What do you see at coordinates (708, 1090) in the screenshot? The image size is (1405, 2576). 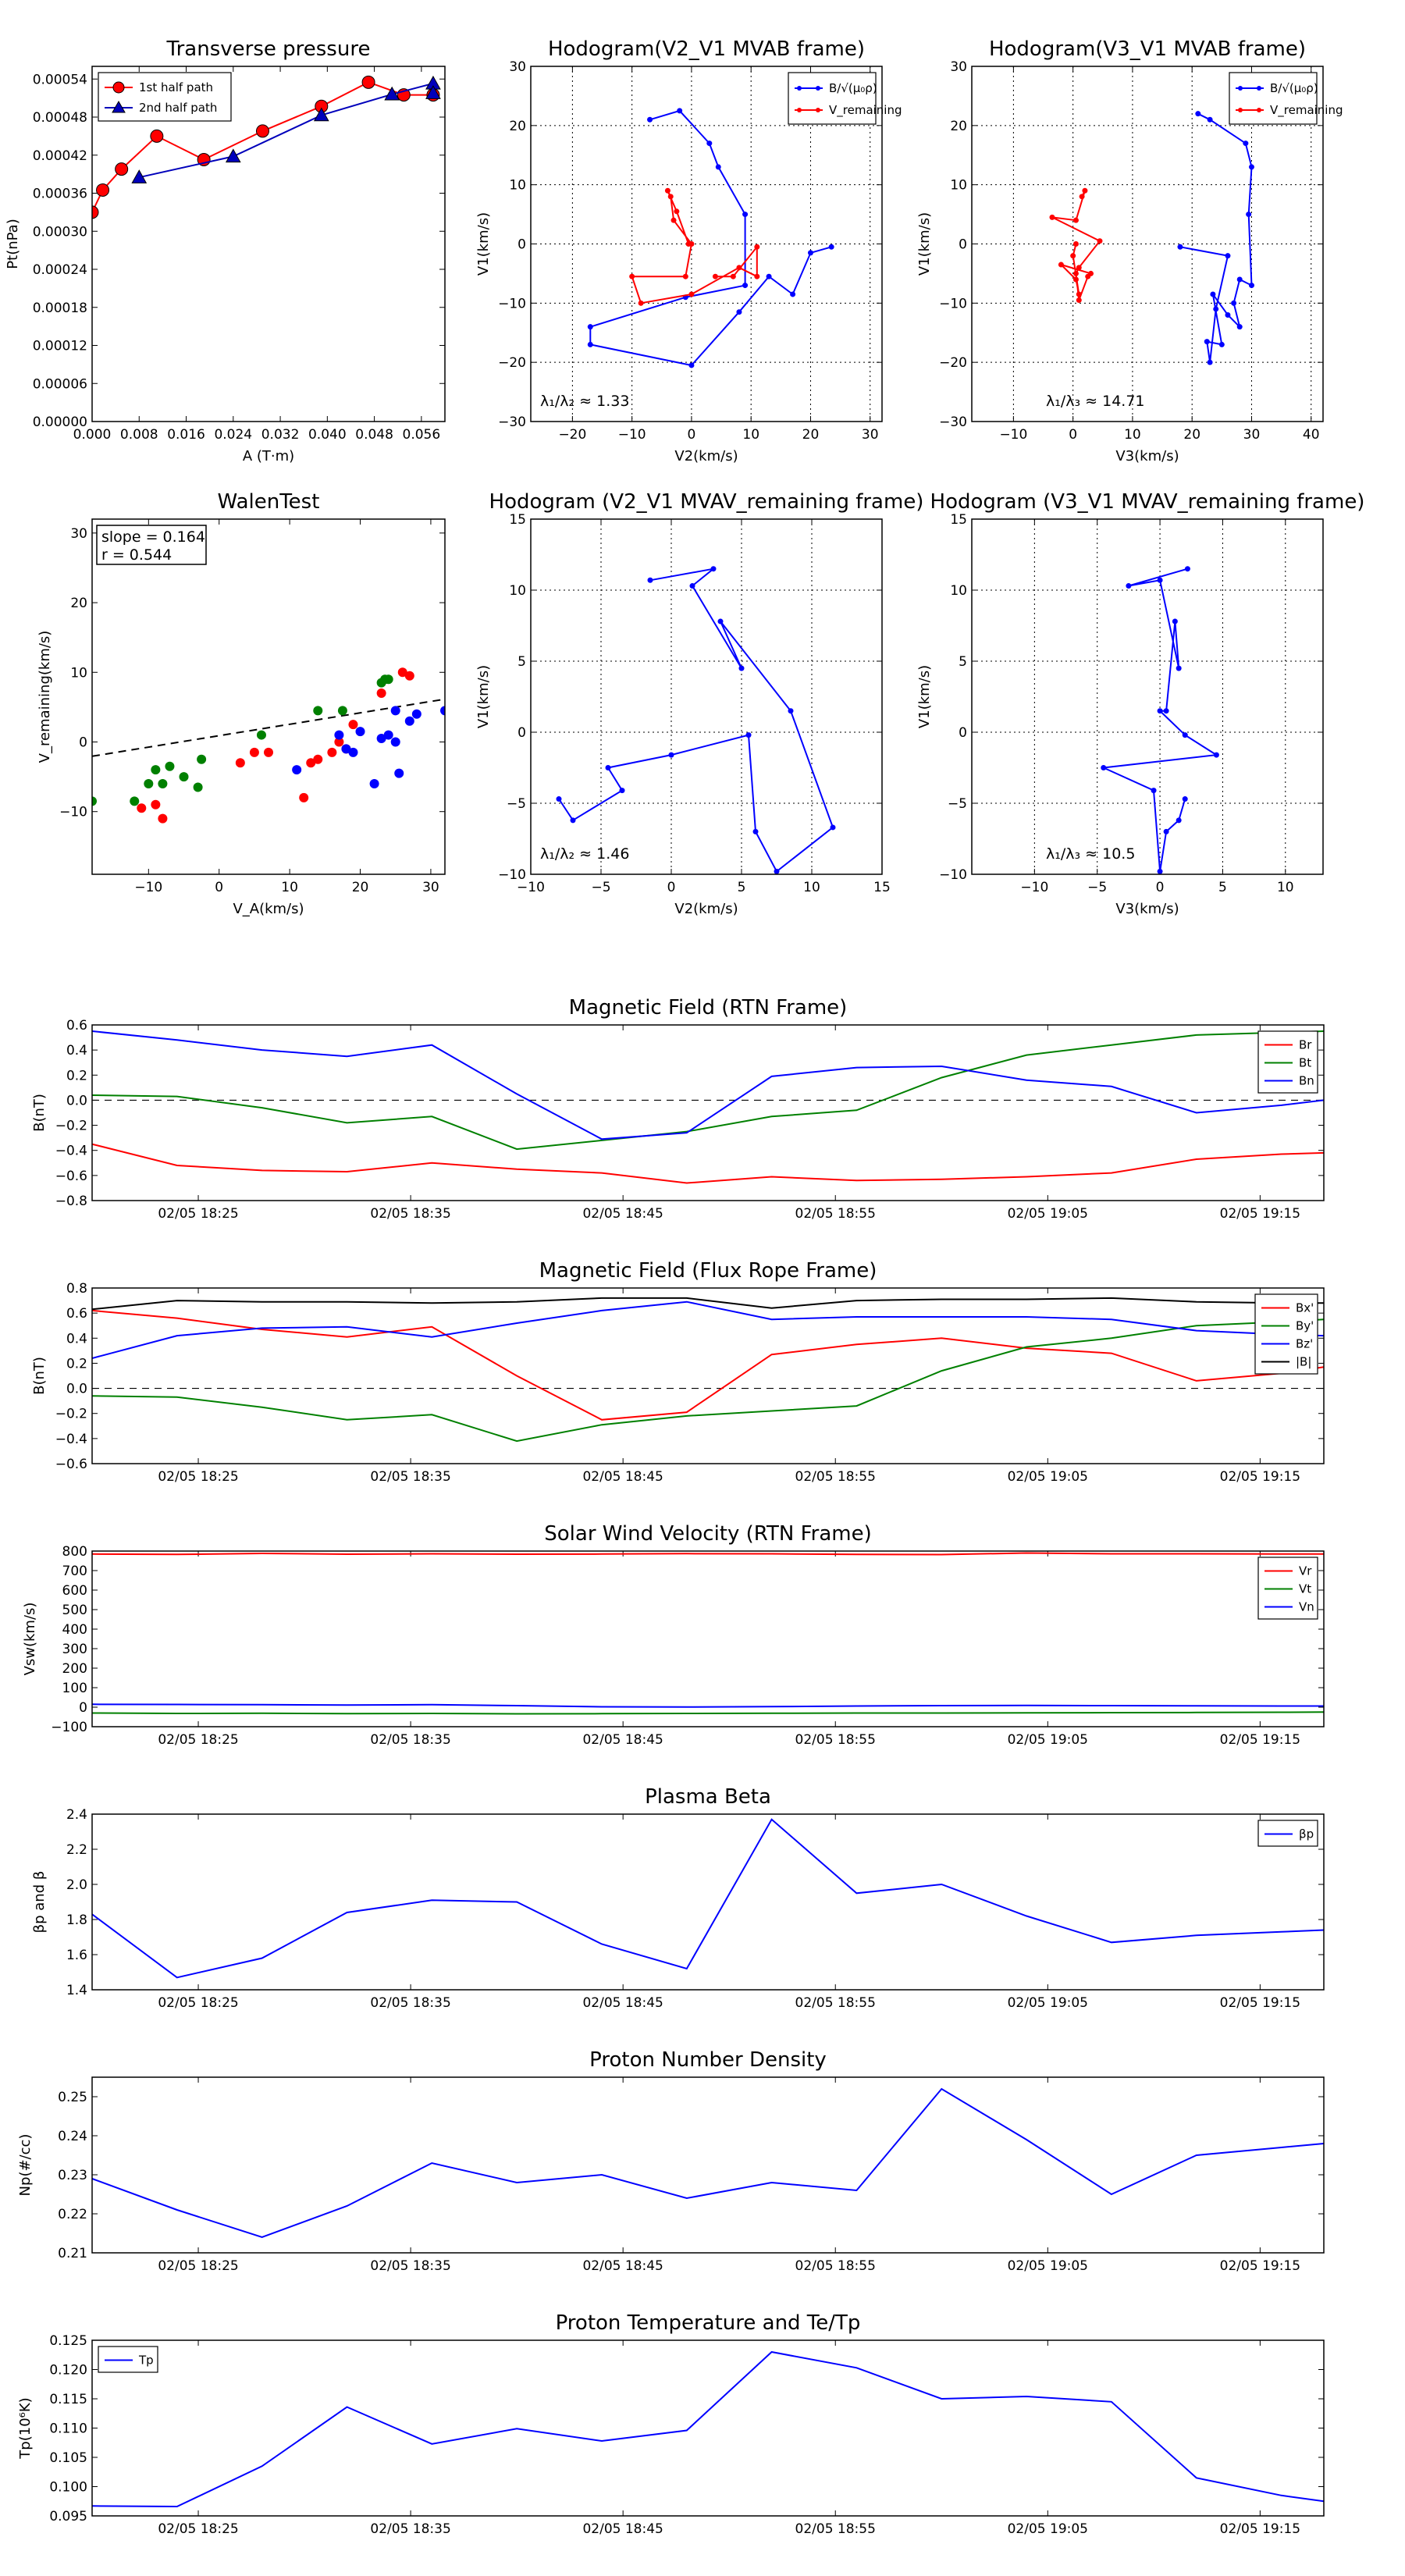 I see `series-bt-line` at bounding box center [708, 1090].